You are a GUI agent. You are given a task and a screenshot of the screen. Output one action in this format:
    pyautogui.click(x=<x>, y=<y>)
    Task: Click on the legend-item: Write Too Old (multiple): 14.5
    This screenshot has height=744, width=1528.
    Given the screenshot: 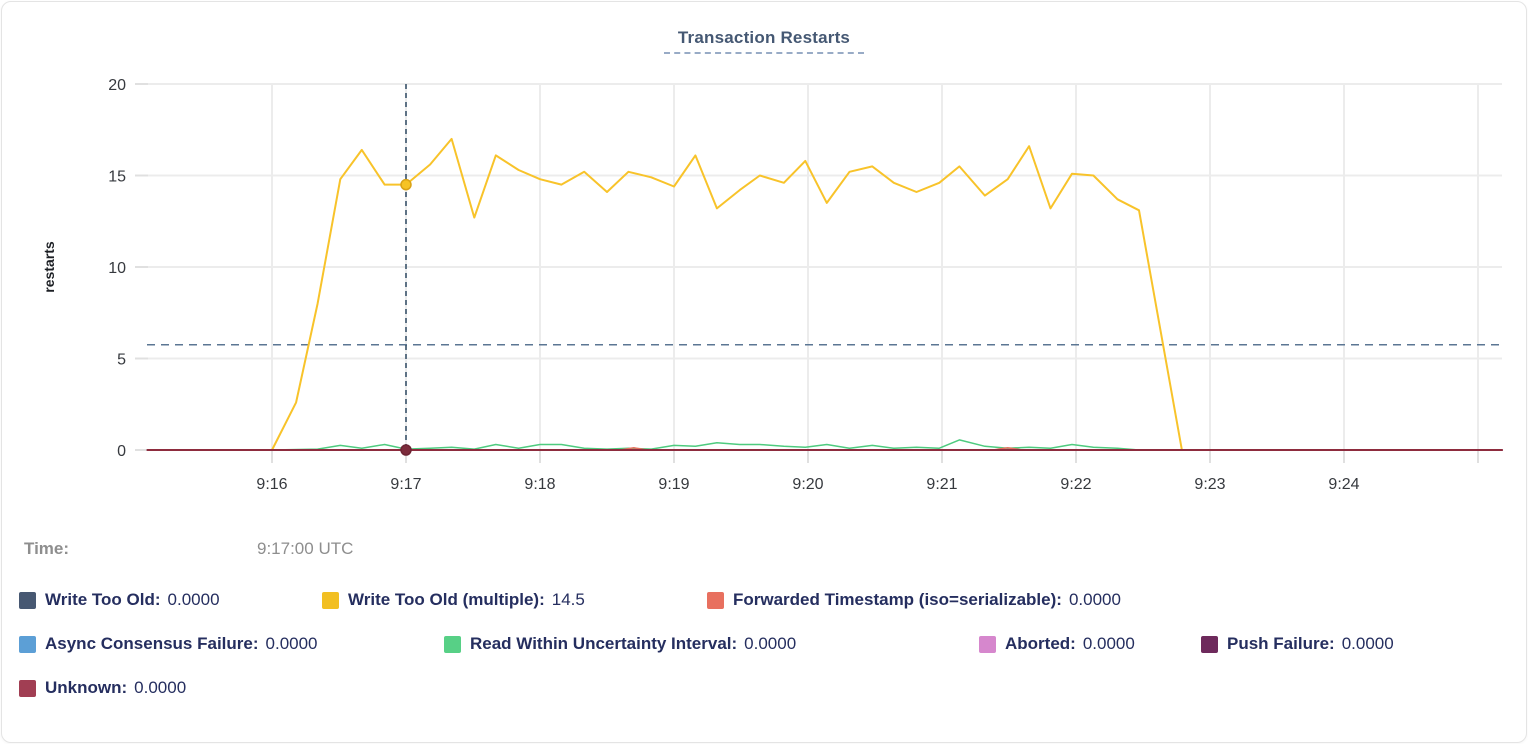 What is the action you would take?
    pyautogui.click(x=514, y=600)
    